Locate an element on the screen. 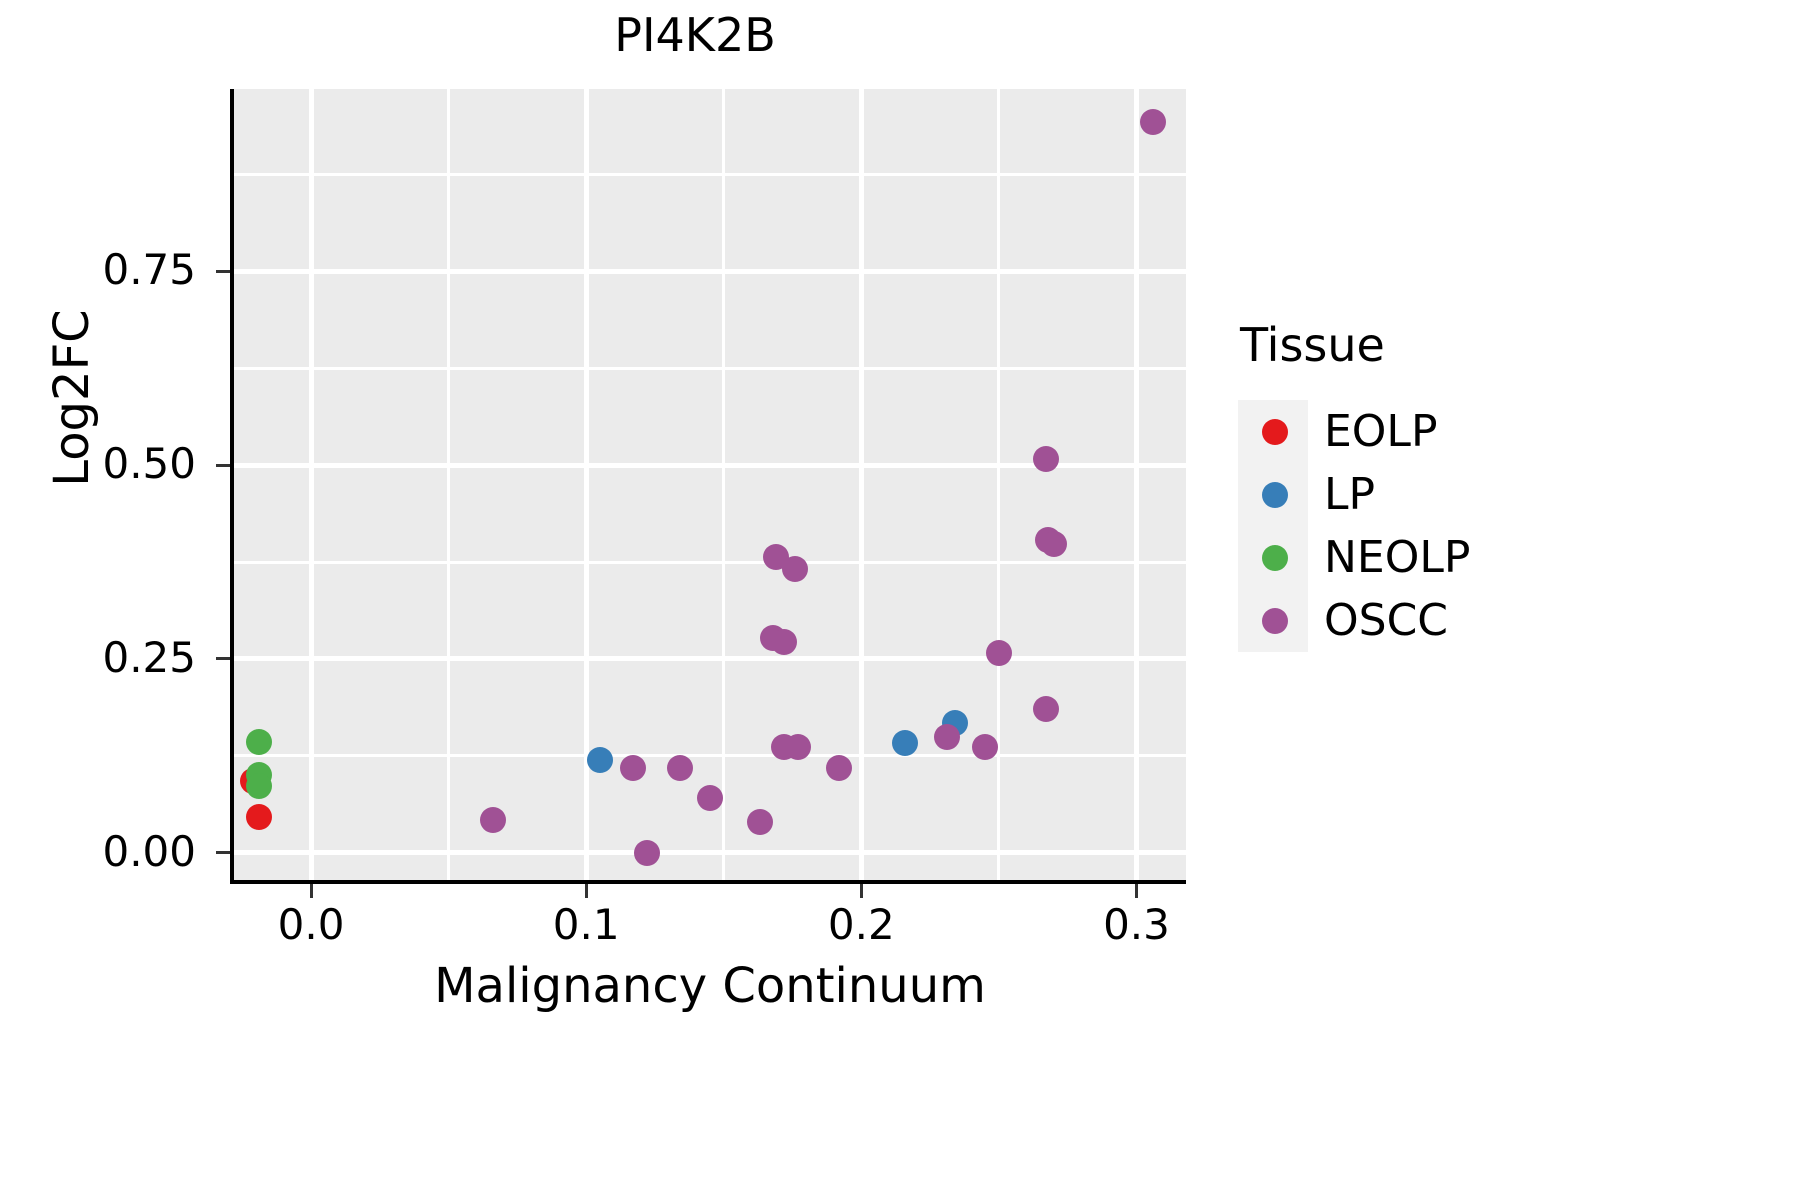 The image size is (1800, 1200). legend-item-lp: LP is located at coordinates (1448, 494).